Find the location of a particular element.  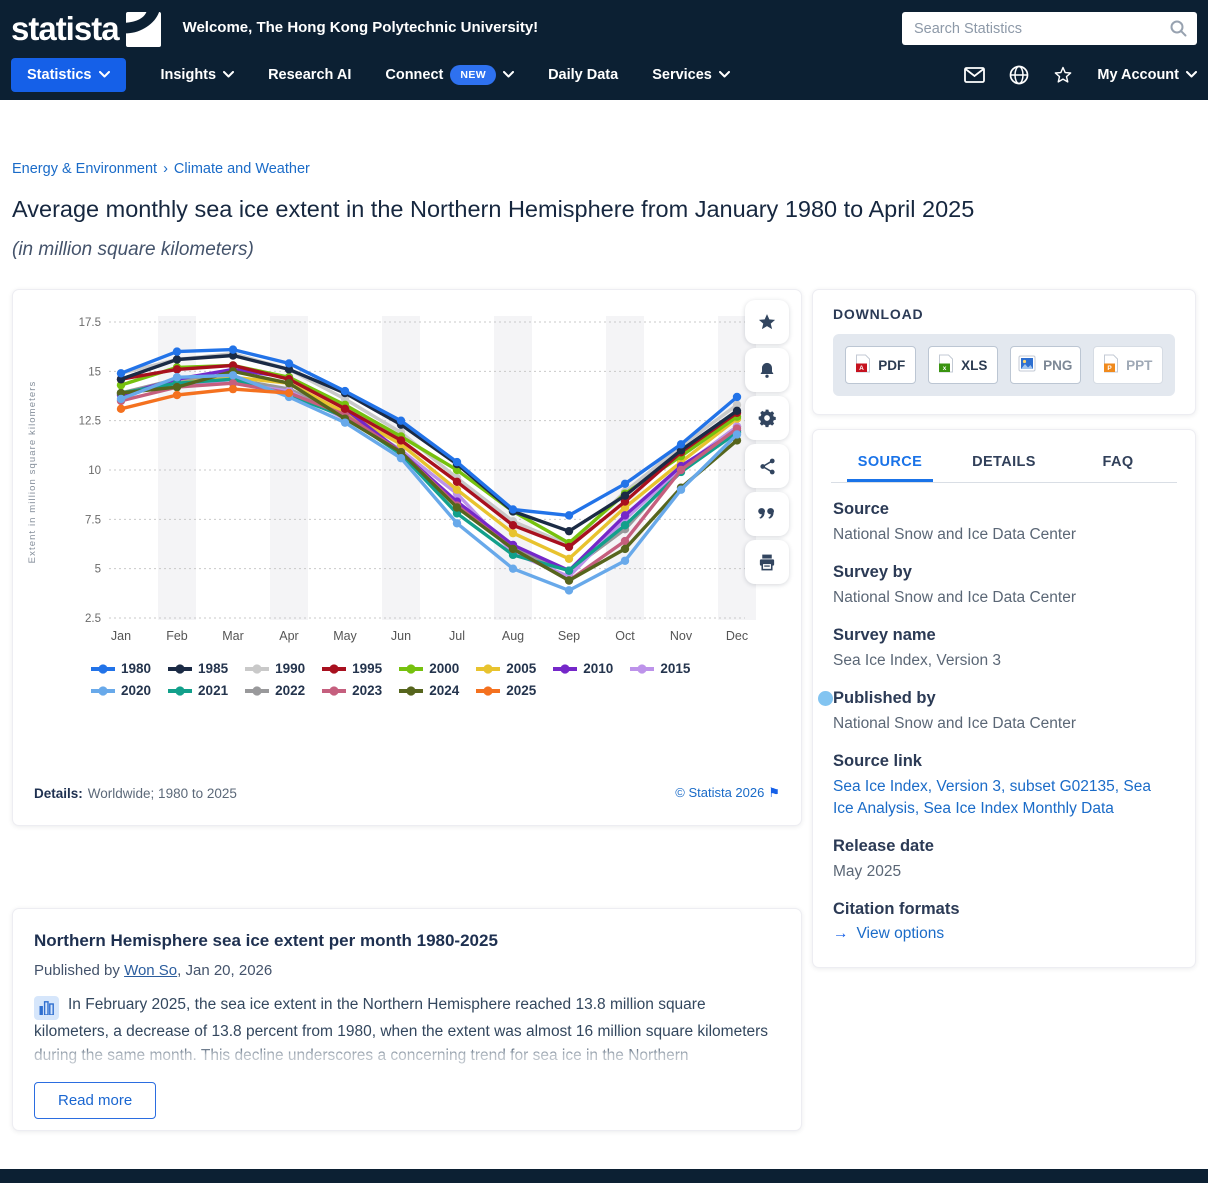

nav-research-ai: Research AI is located at coordinates (309, 75).